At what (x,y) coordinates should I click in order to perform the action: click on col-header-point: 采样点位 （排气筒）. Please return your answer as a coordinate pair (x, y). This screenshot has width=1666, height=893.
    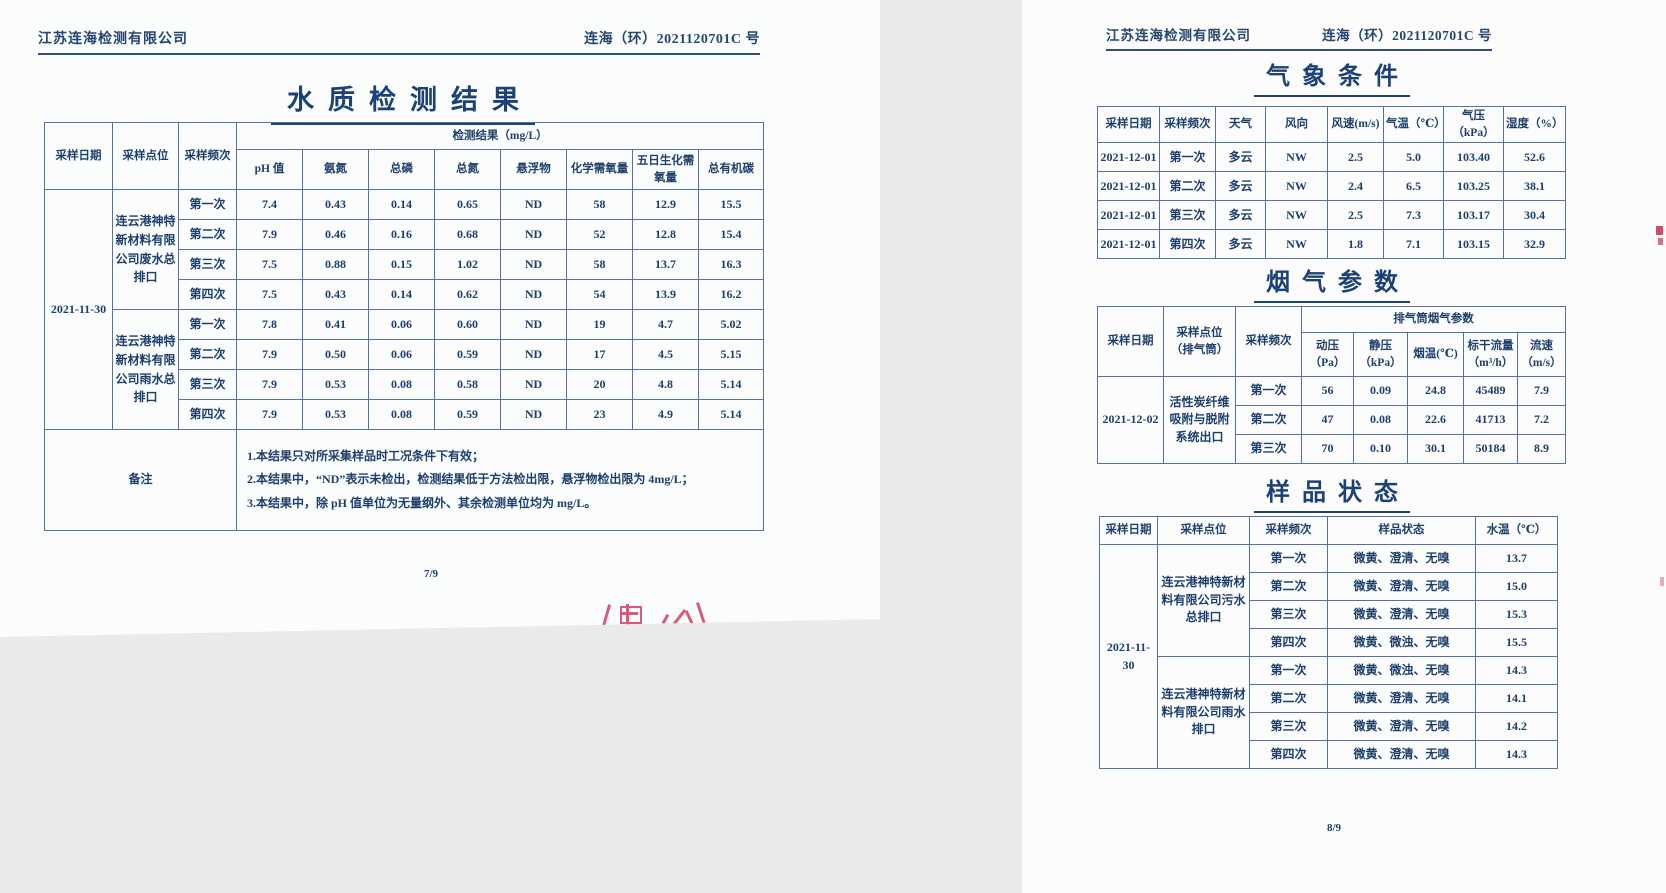
    Looking at the image, I should click on (1199, 341).